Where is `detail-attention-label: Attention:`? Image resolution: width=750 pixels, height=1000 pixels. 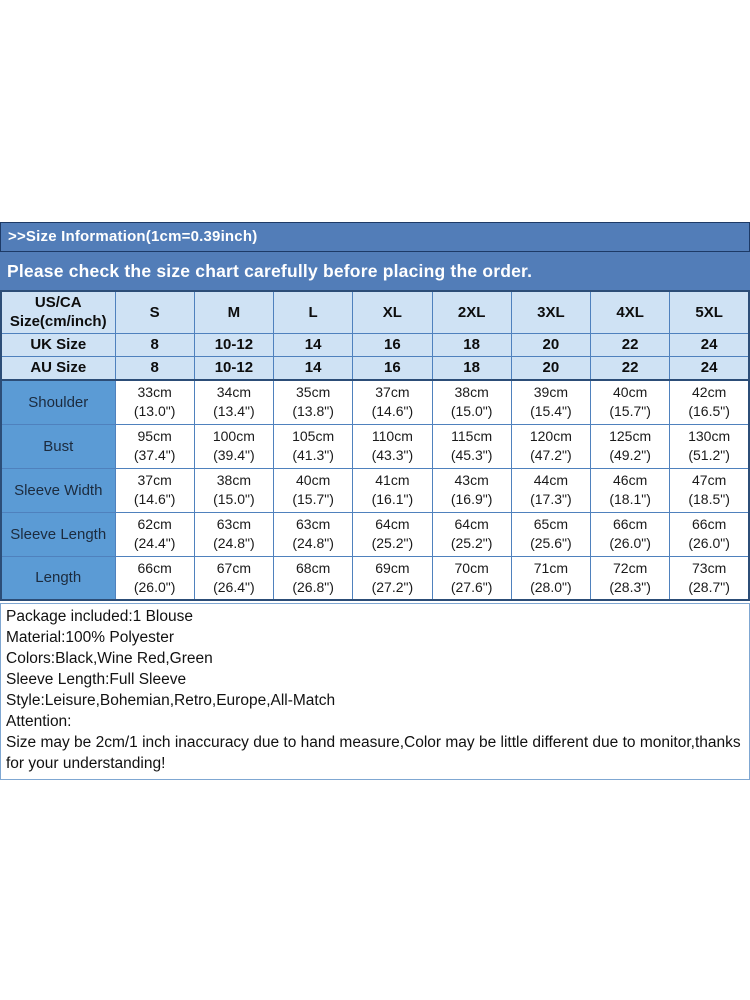 detail-attention-label: Attention: is located at coordinates (39, 721).